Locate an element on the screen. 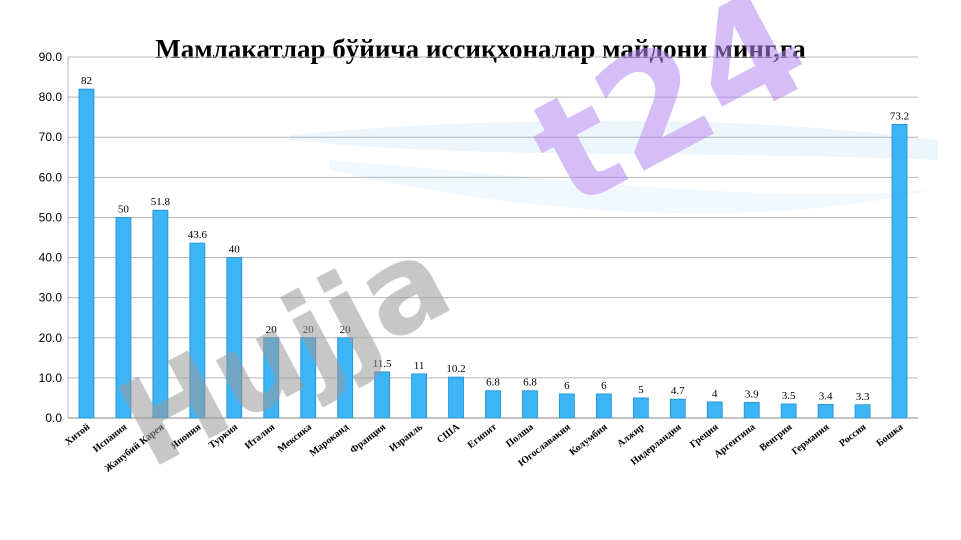 This screenshot has height=540, width=961. data-label: 50 is located at coordinates (124, 209).